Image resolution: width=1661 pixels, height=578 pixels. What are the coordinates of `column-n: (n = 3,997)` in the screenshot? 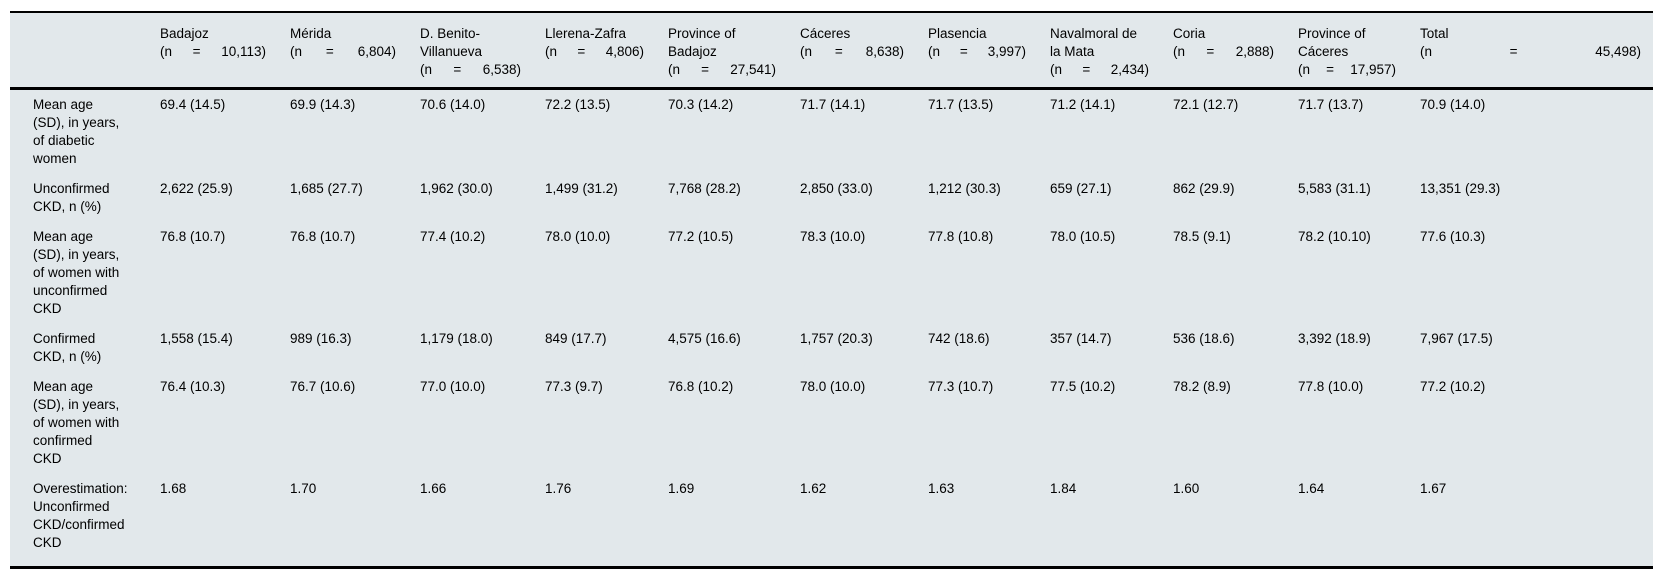 It's located at (977, 52).